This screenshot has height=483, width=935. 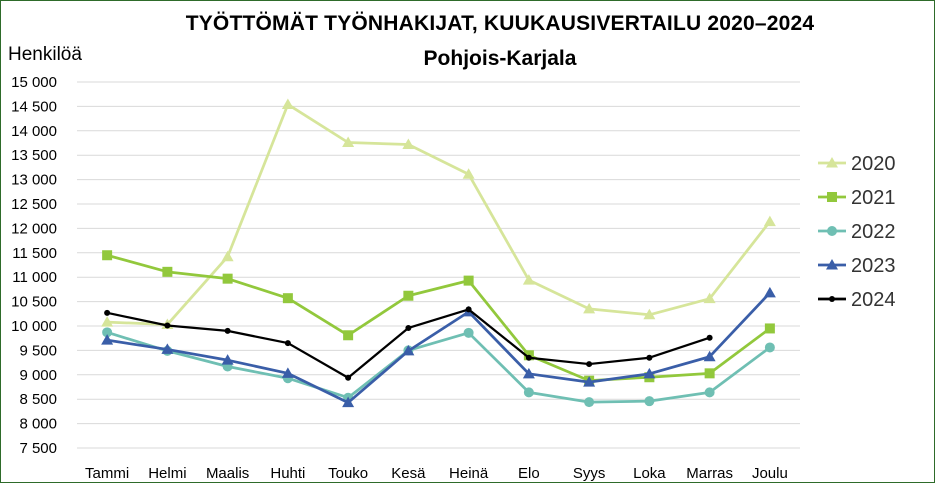 I want to click on y-tick-label: 11 000, so click(x=34, y=277).